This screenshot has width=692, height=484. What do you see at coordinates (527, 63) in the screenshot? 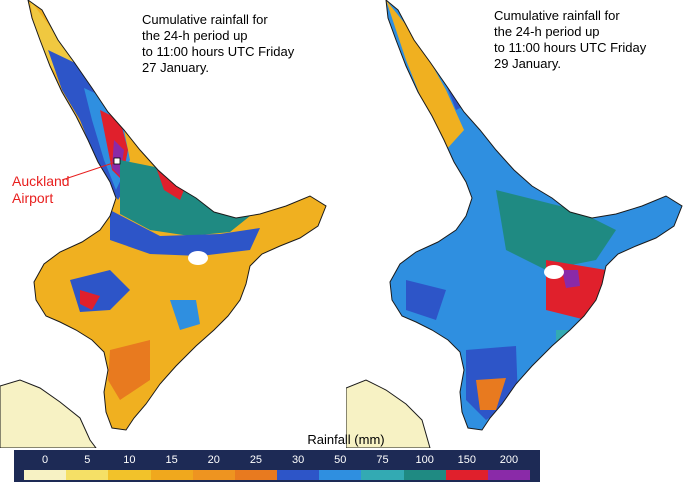
I see `caption-line: 29 January.` at bounding box center [527, 63].